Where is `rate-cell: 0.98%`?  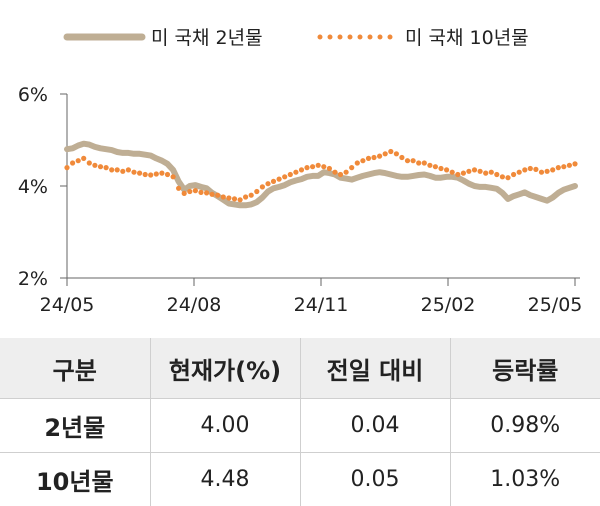 rate-cell: 0.98% is located at coordinates (525, 426).